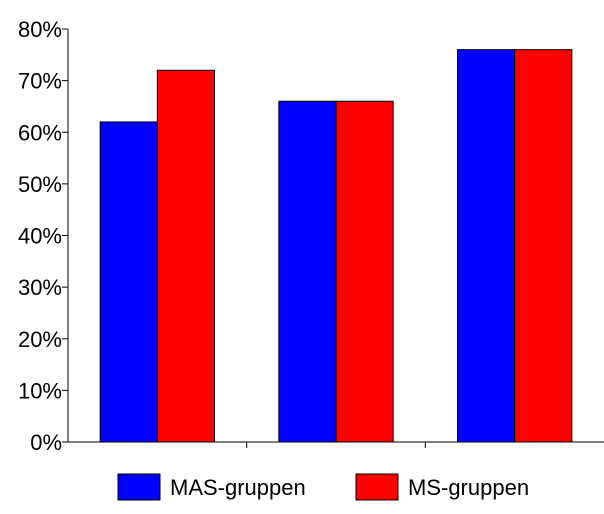 The height and width of the screenshot is (514, 604). I want to click on y-tick-label: 70%, so click(40, 81).